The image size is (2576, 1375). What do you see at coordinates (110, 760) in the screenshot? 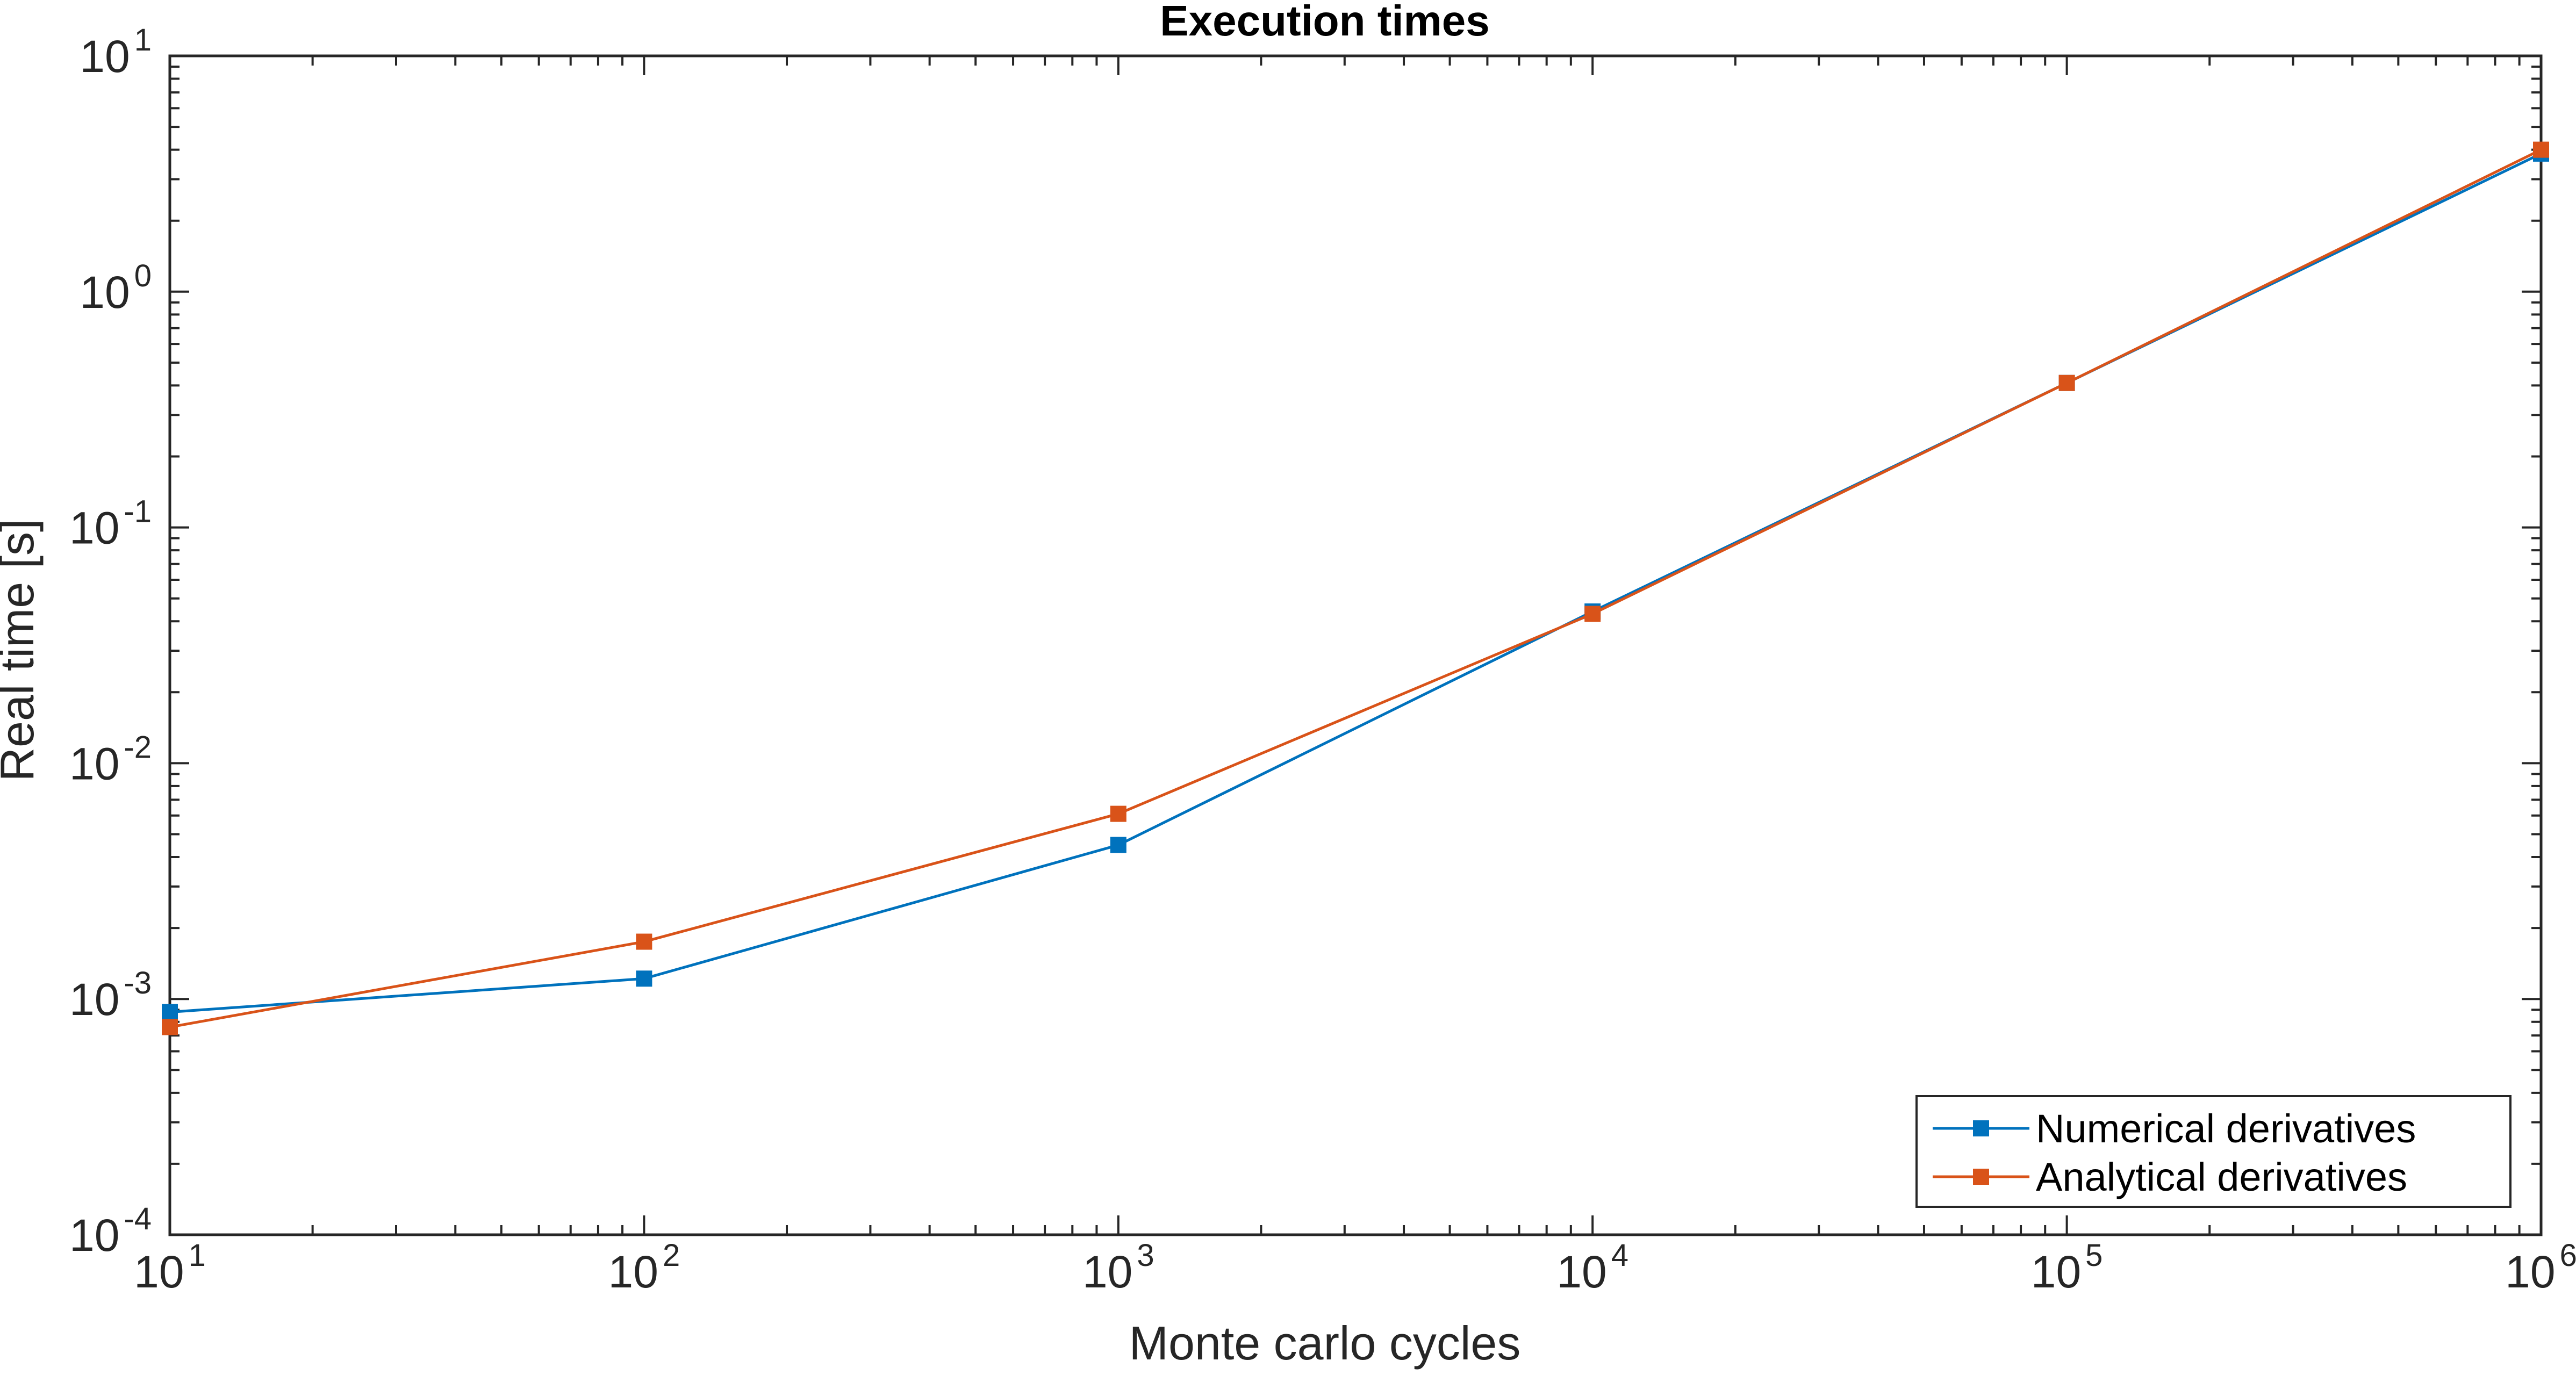
I see `y-tick-label: 10 -2` at bounding box center [110, 760].